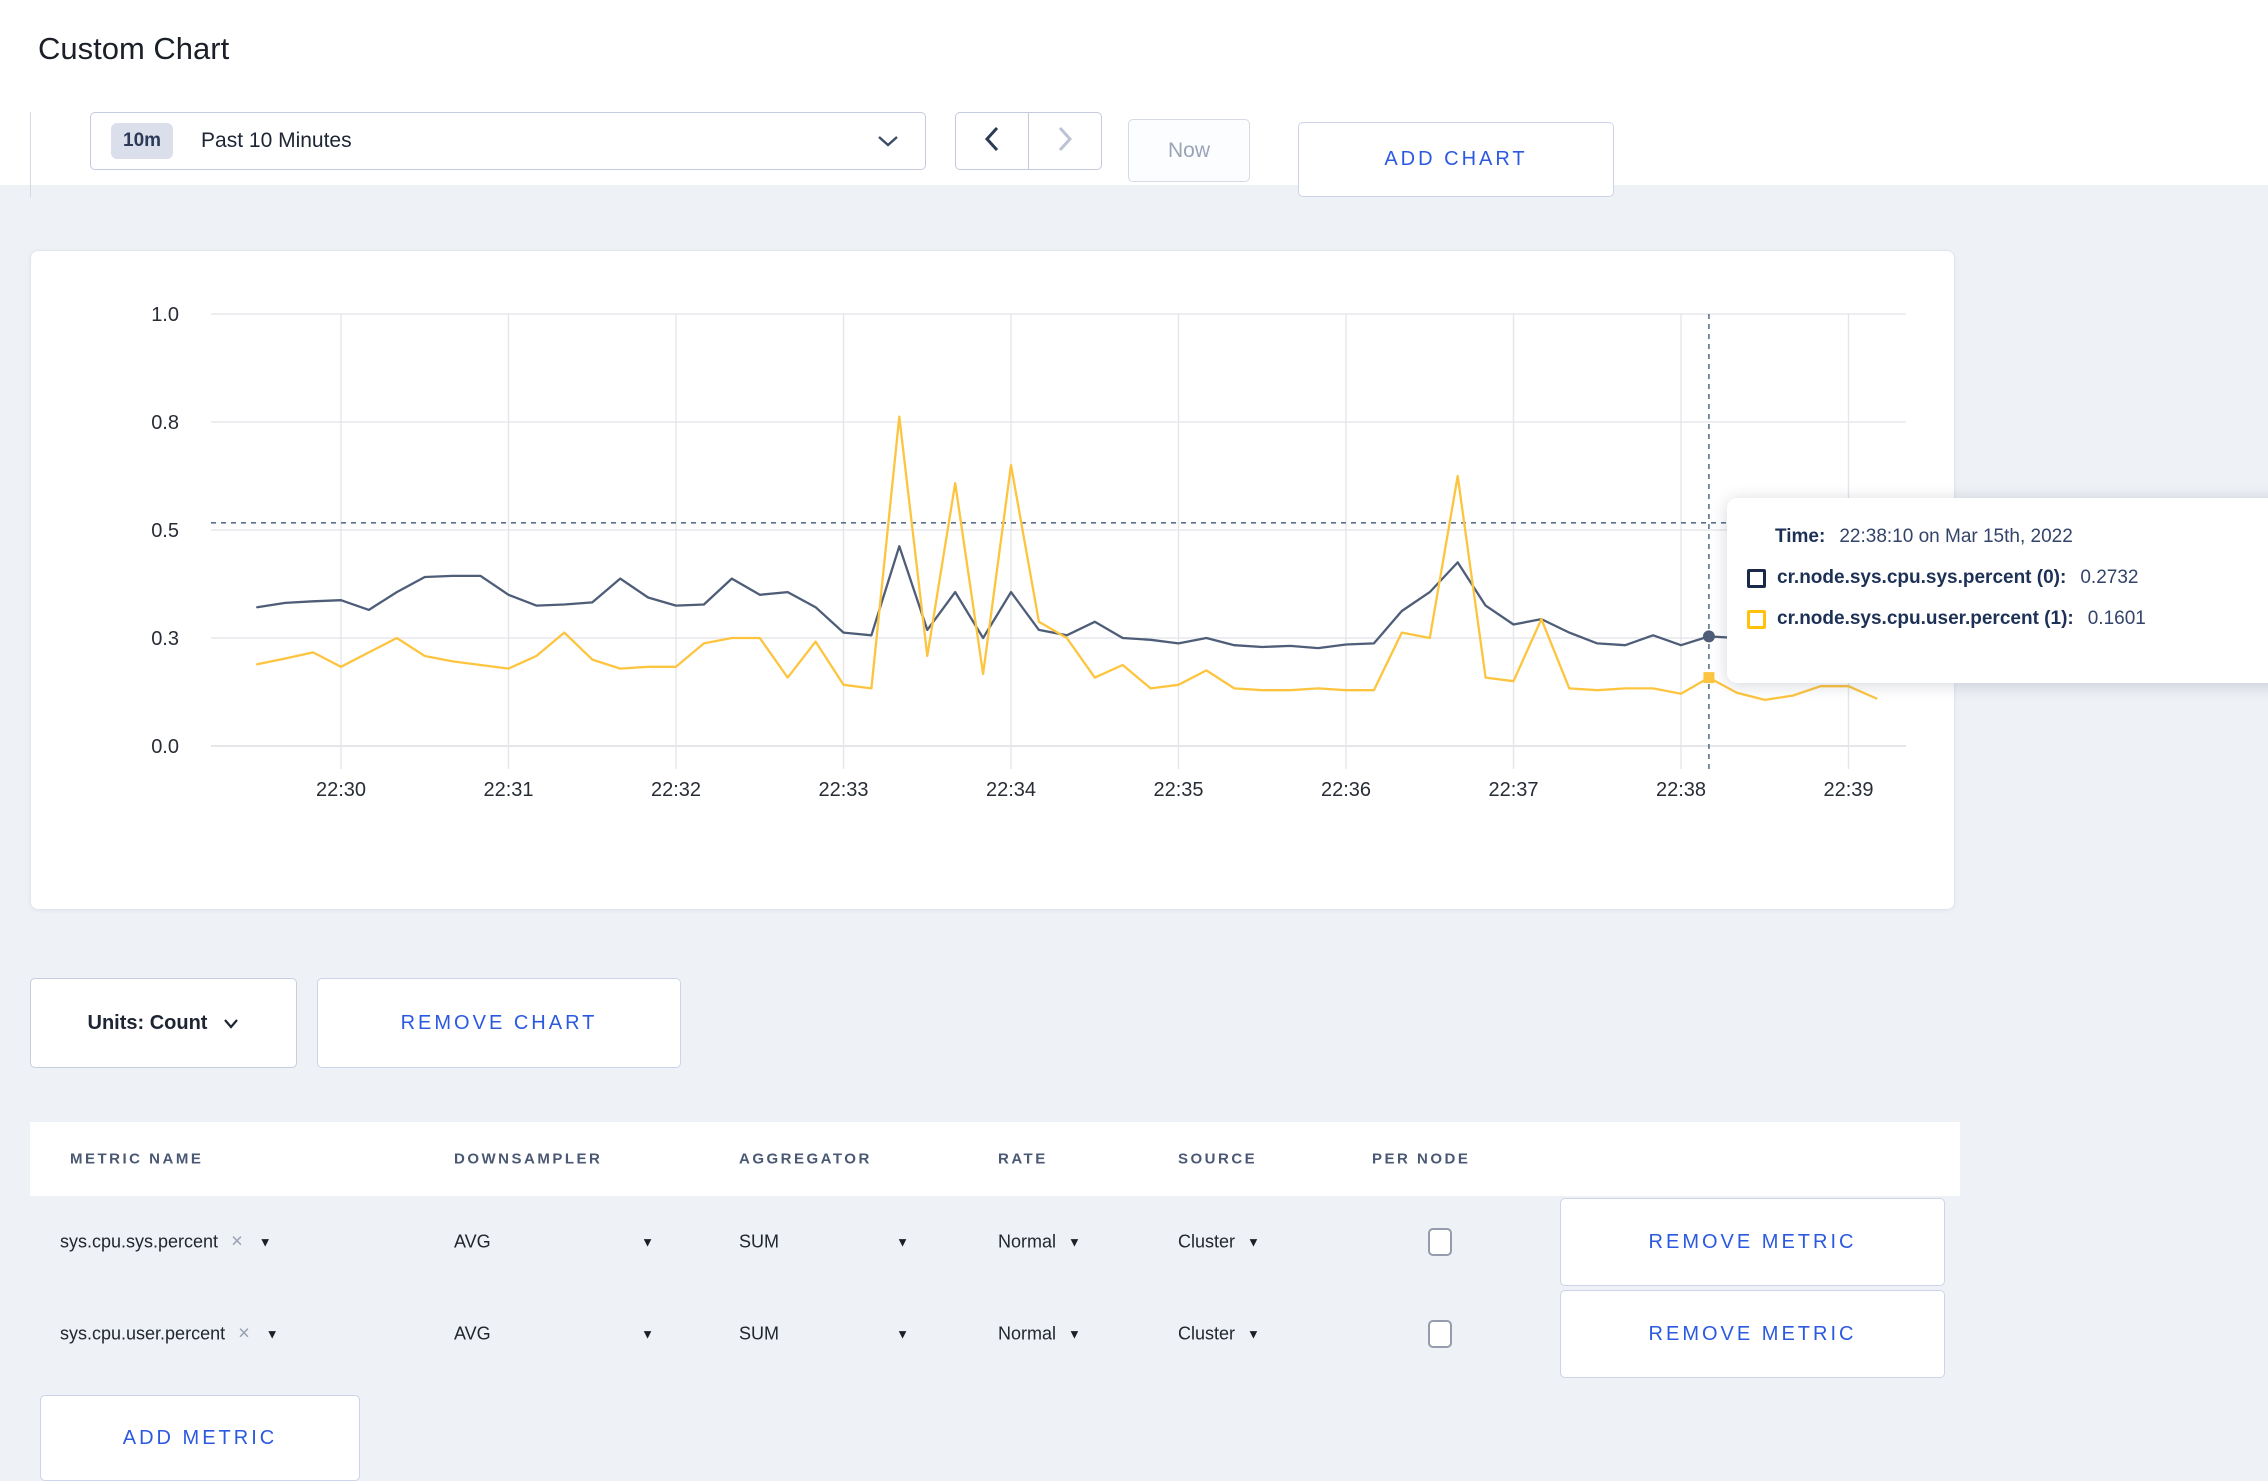 The height and width of the screenshot is (1481, 2268). Describe the element at coordinates (1011, 790) in the screenshot. I see `x-tick-label: 22:34` at that location.